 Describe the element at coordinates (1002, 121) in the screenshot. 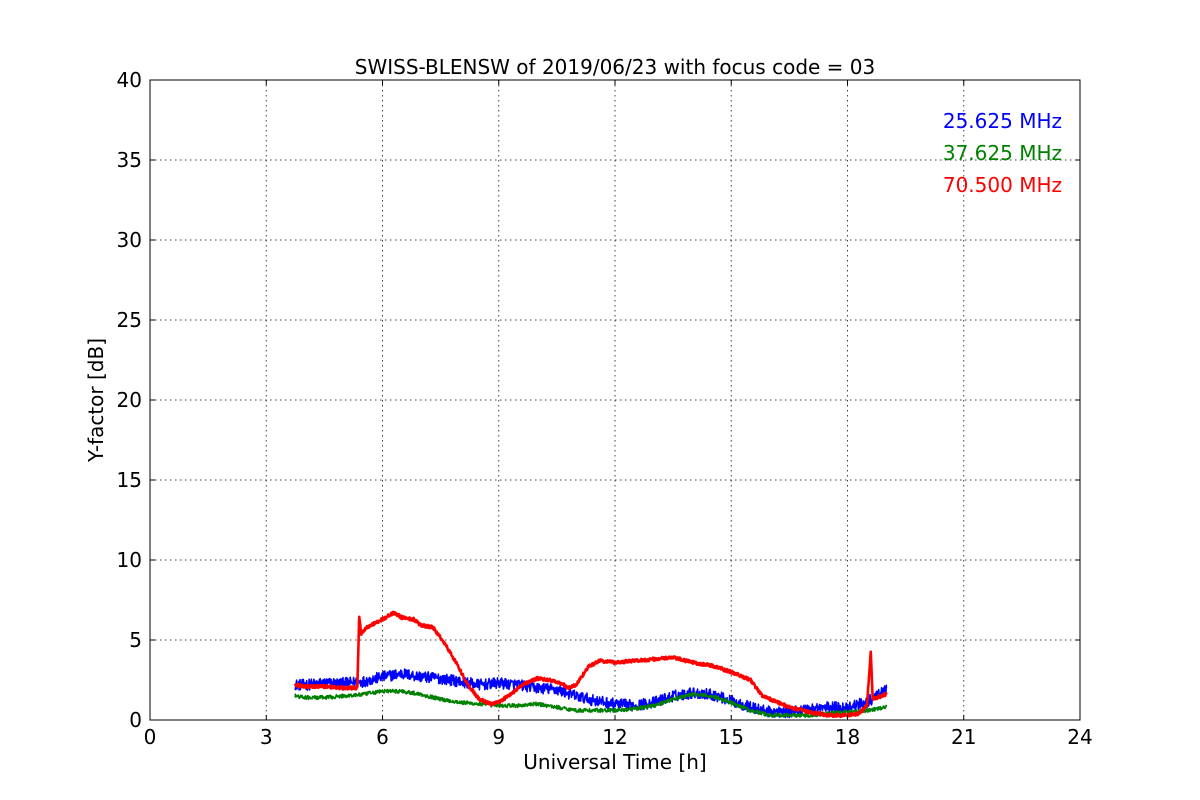

I see `legend-entry-0: 25.625 MHz` at that location.